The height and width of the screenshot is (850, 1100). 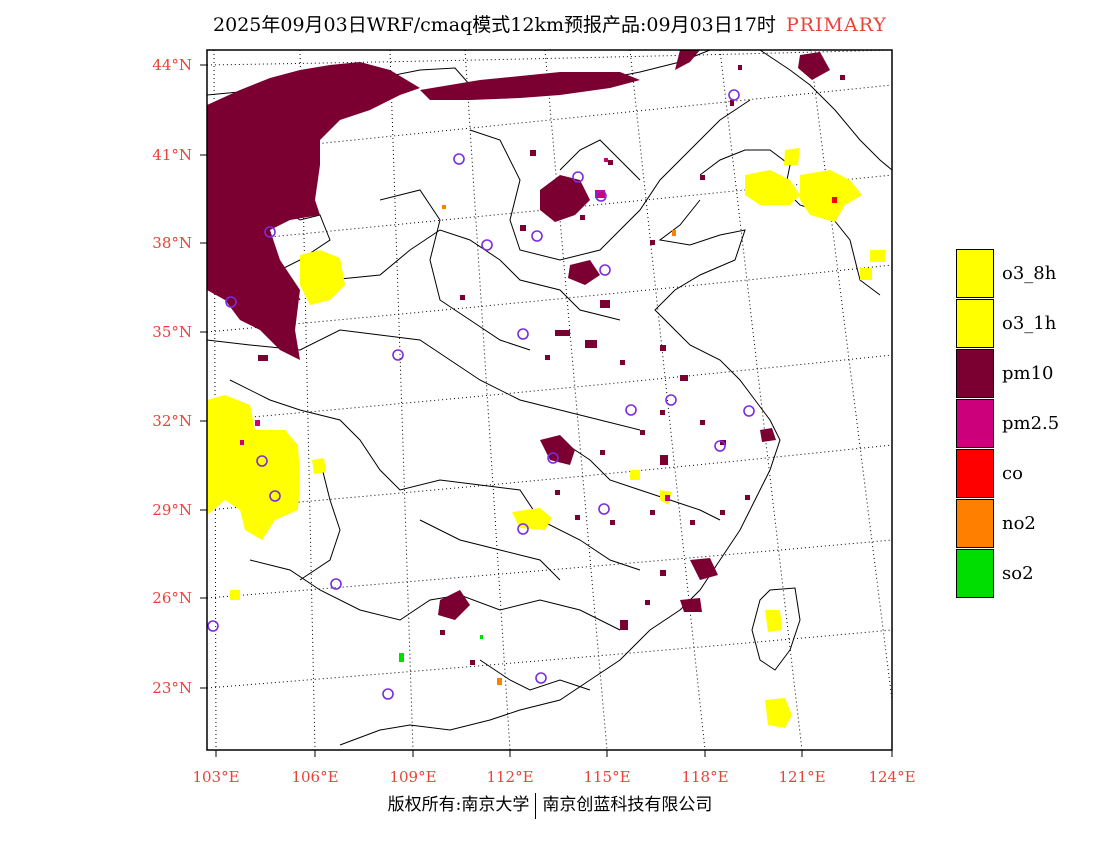 What do you see at coordinates (172, 510) in the screenshot?
I see `lat-label: 29°N` at bounding box center [172, 510].